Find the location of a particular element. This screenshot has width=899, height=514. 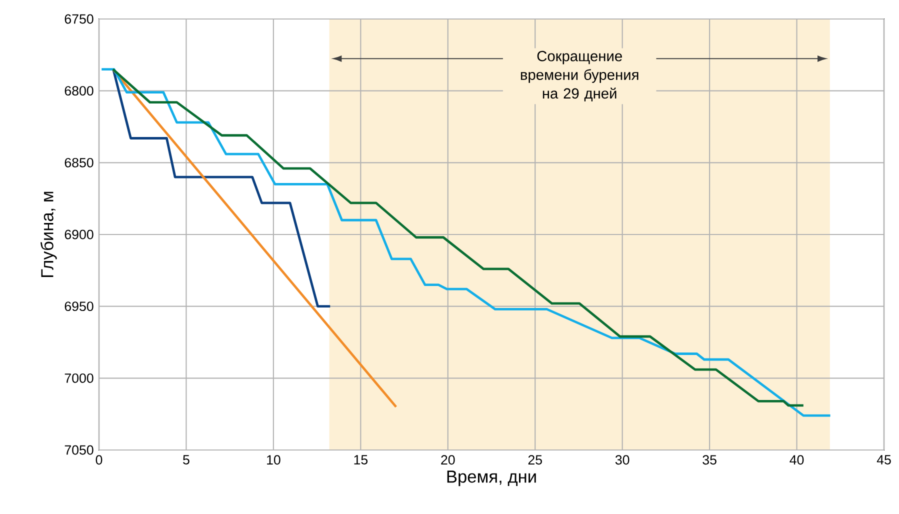

x-tick-label: 5 is located at coordinates (186, 459).